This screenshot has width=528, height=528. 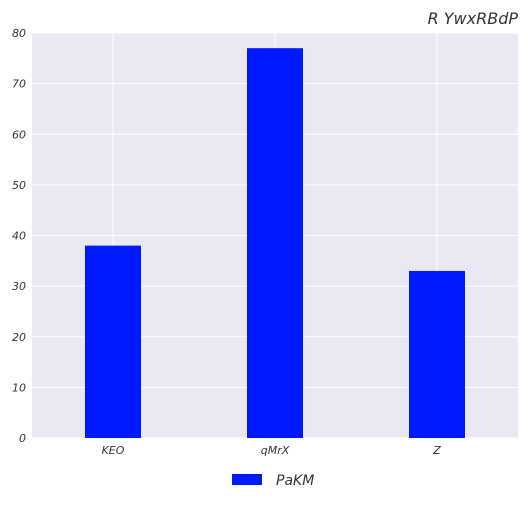 I want to click on legend-swatch, so click(x=247, y=479).